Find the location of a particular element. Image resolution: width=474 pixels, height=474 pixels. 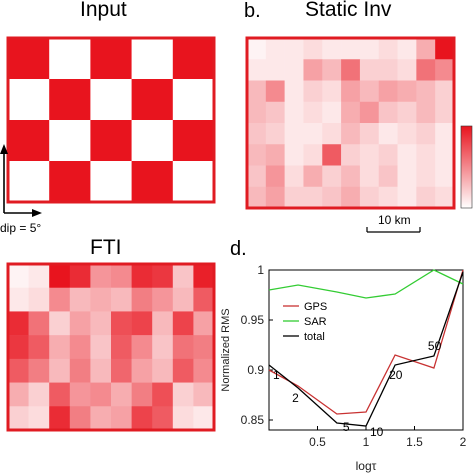

scale-bar-label: 10 km is located at coordinates (394, 220).